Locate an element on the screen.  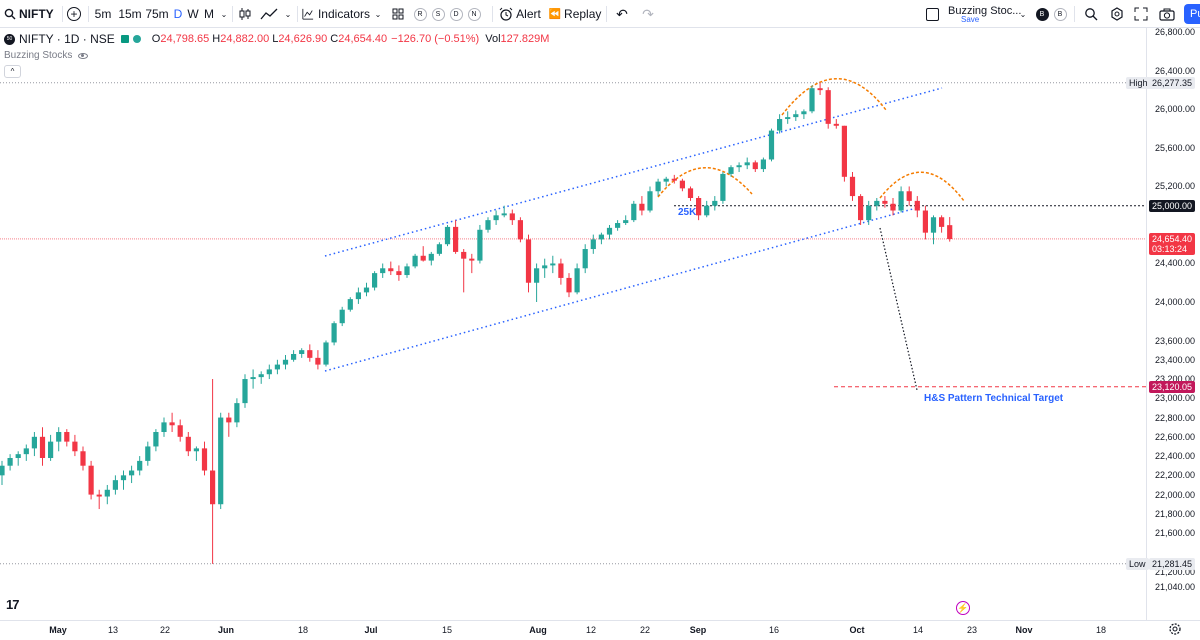
chart-type-candles is located at coordinates (245, 14).